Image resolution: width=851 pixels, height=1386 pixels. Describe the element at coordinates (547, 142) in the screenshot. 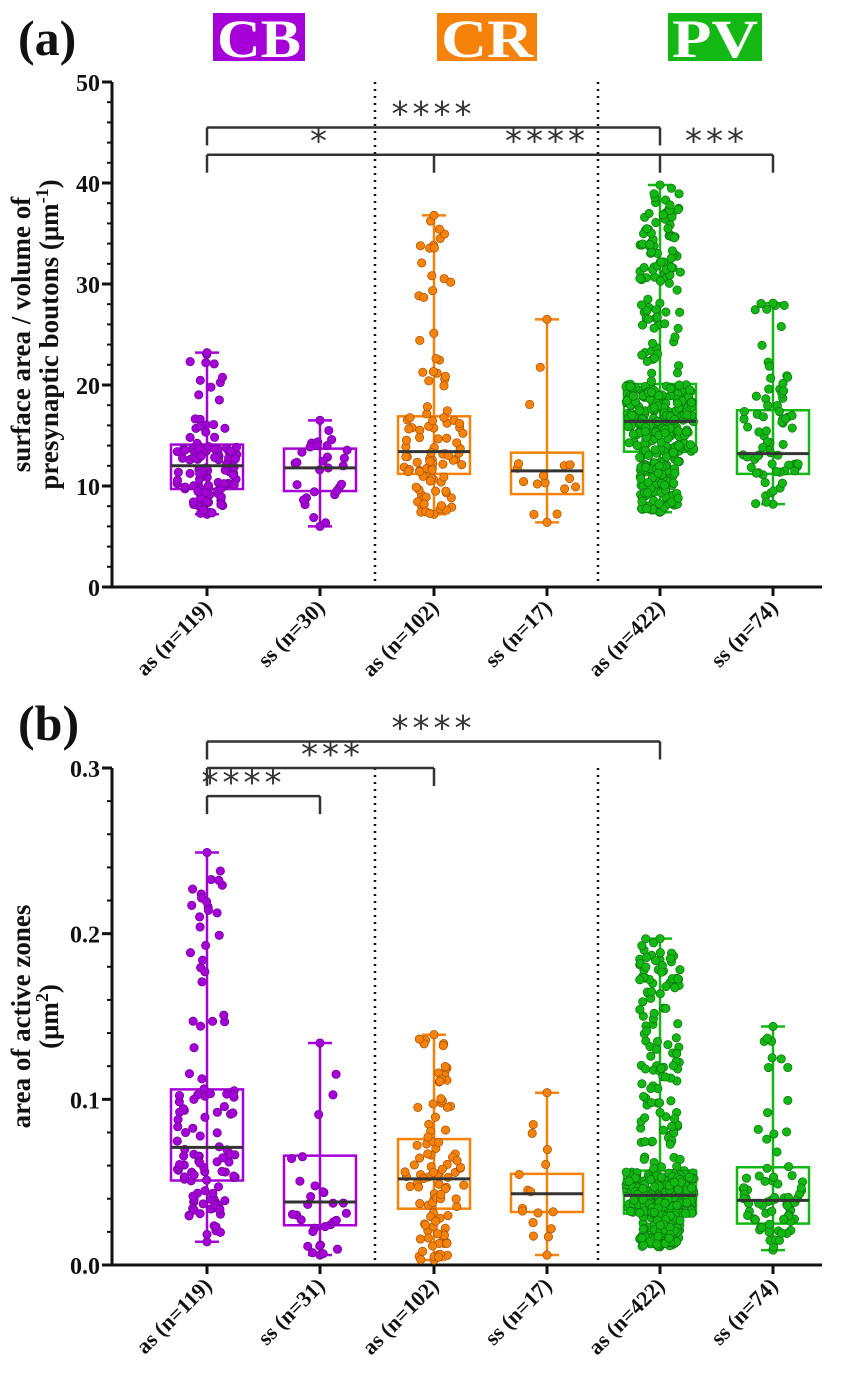

I see `significance-stars: ****` at that location.